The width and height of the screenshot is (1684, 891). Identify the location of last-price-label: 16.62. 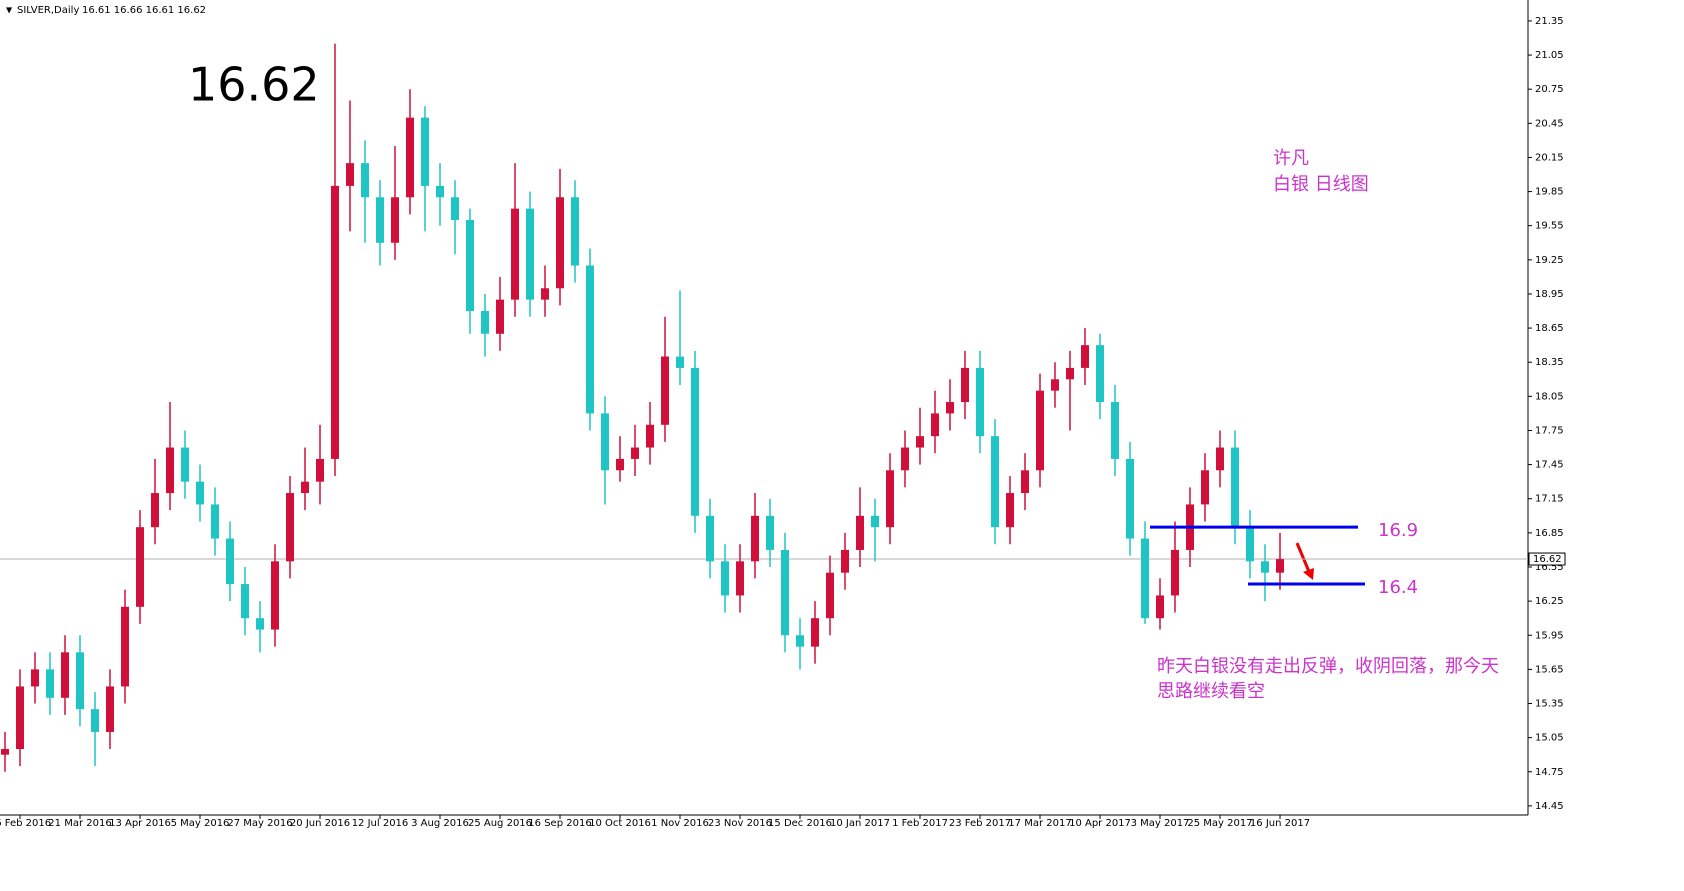
(1547, 559).